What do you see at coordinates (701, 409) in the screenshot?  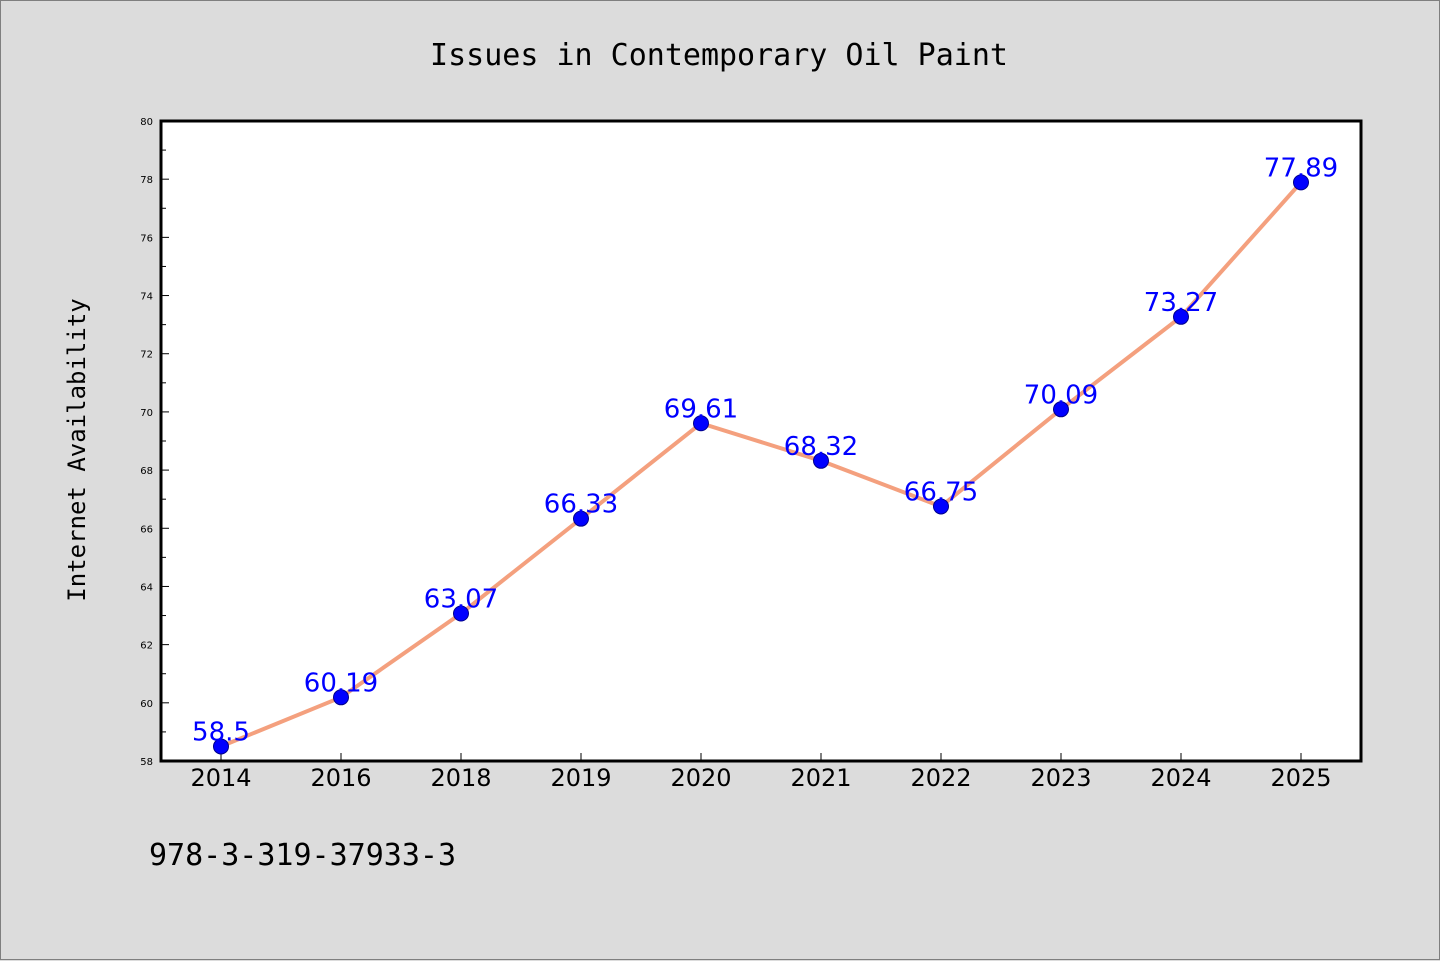 I see `data-label: 69.61` at bounding box center [701, 409].